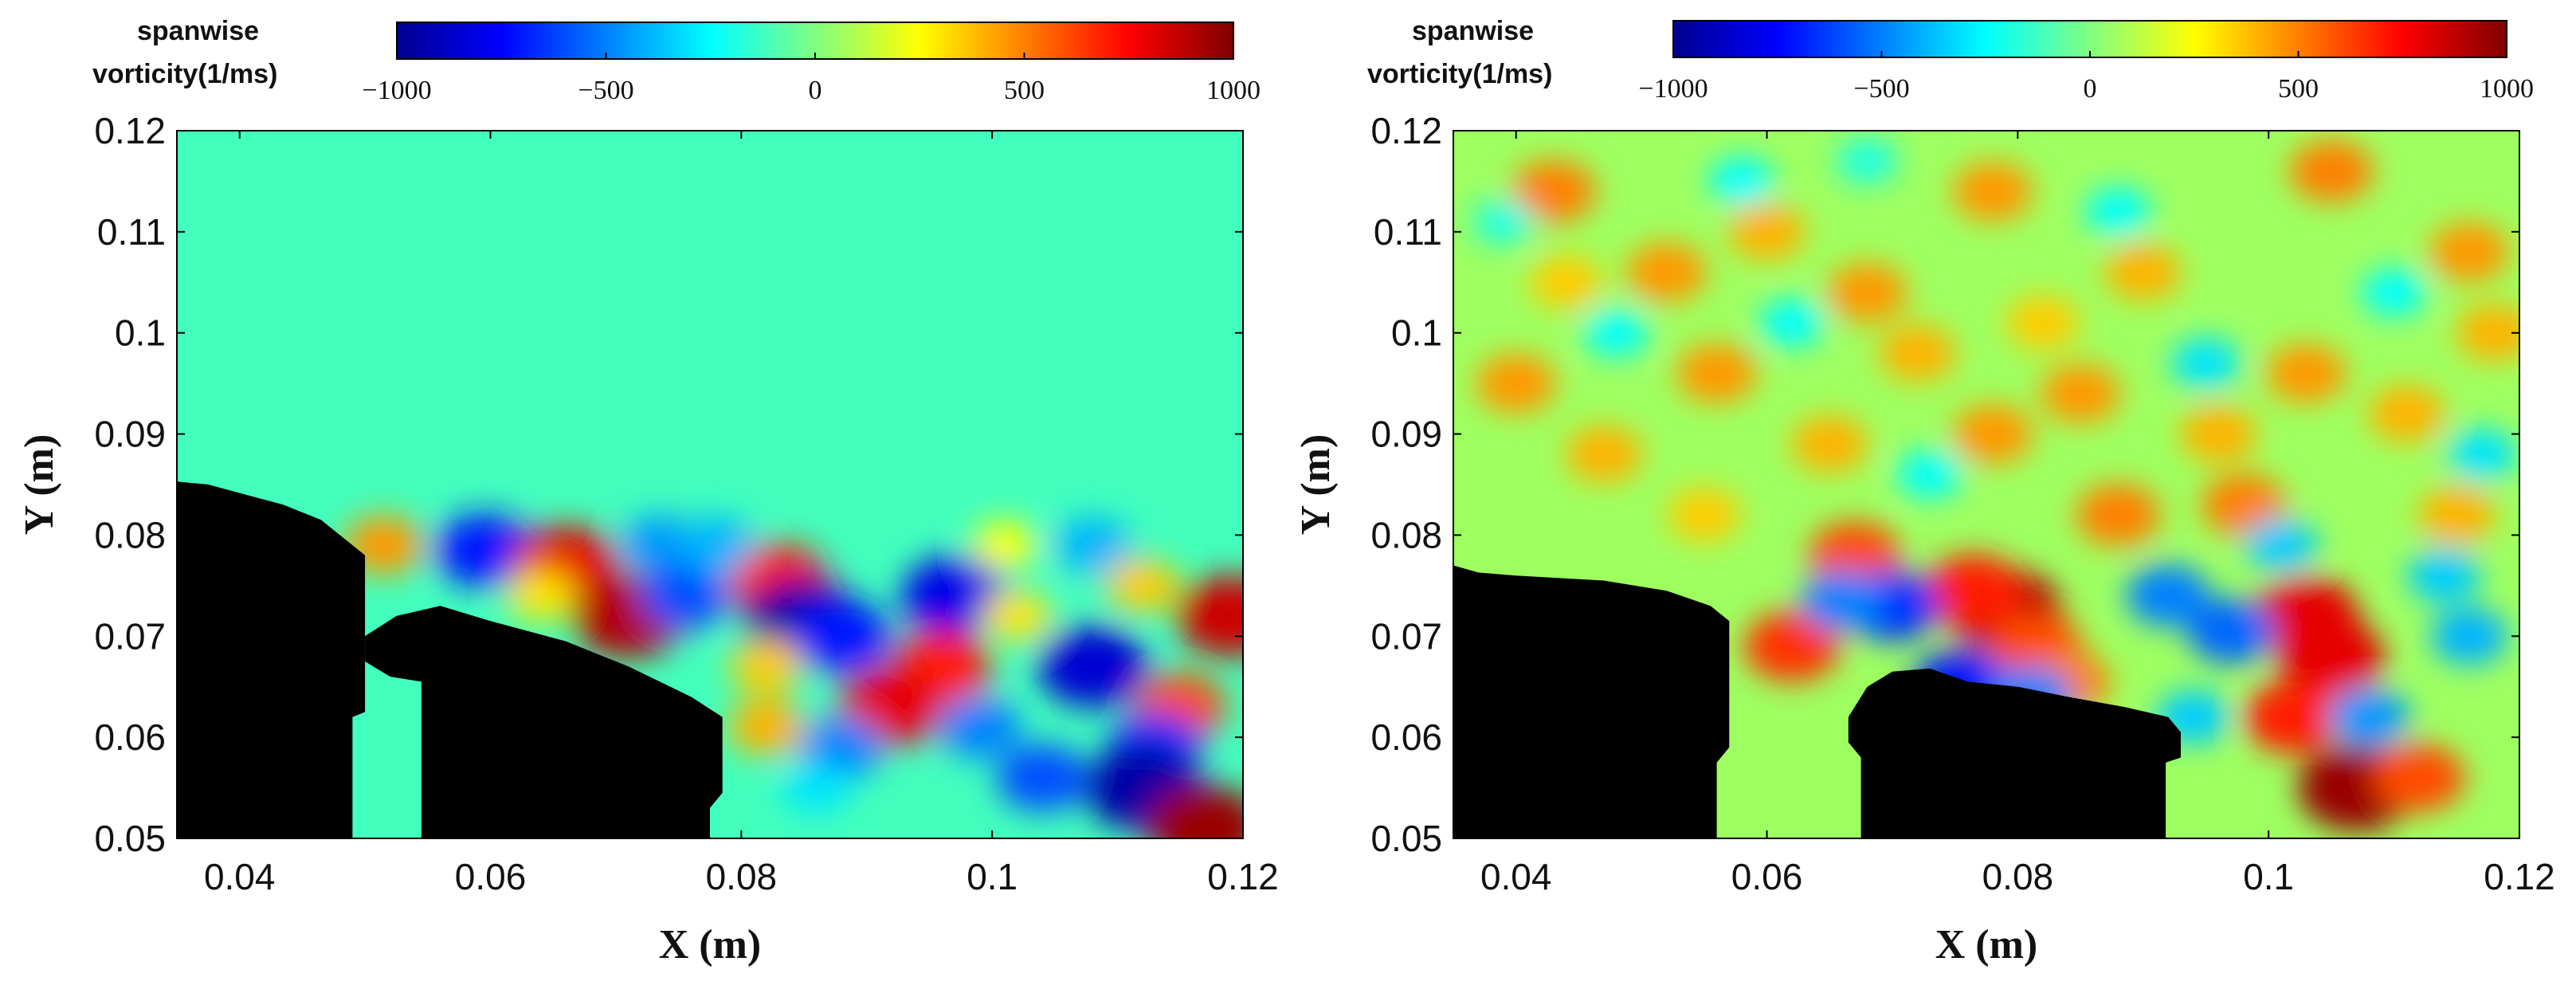 This screenshot has height=989, width=2576. I want to click on left-vortex-structures, so click(793, 675).